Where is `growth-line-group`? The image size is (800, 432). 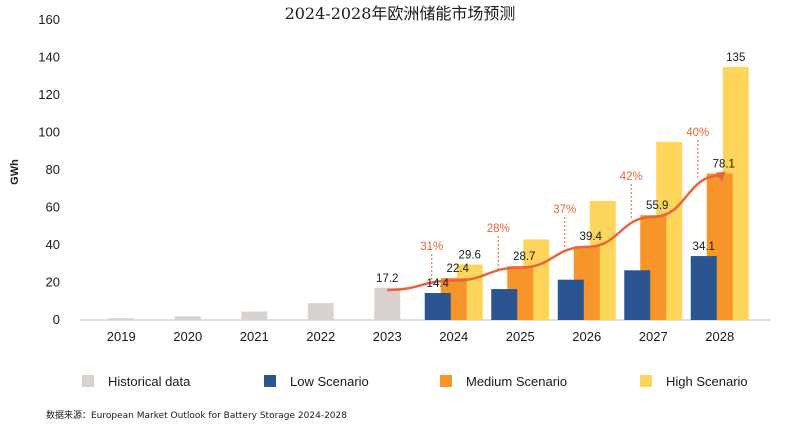 growth-line-group is located at coordinates (556, 216).